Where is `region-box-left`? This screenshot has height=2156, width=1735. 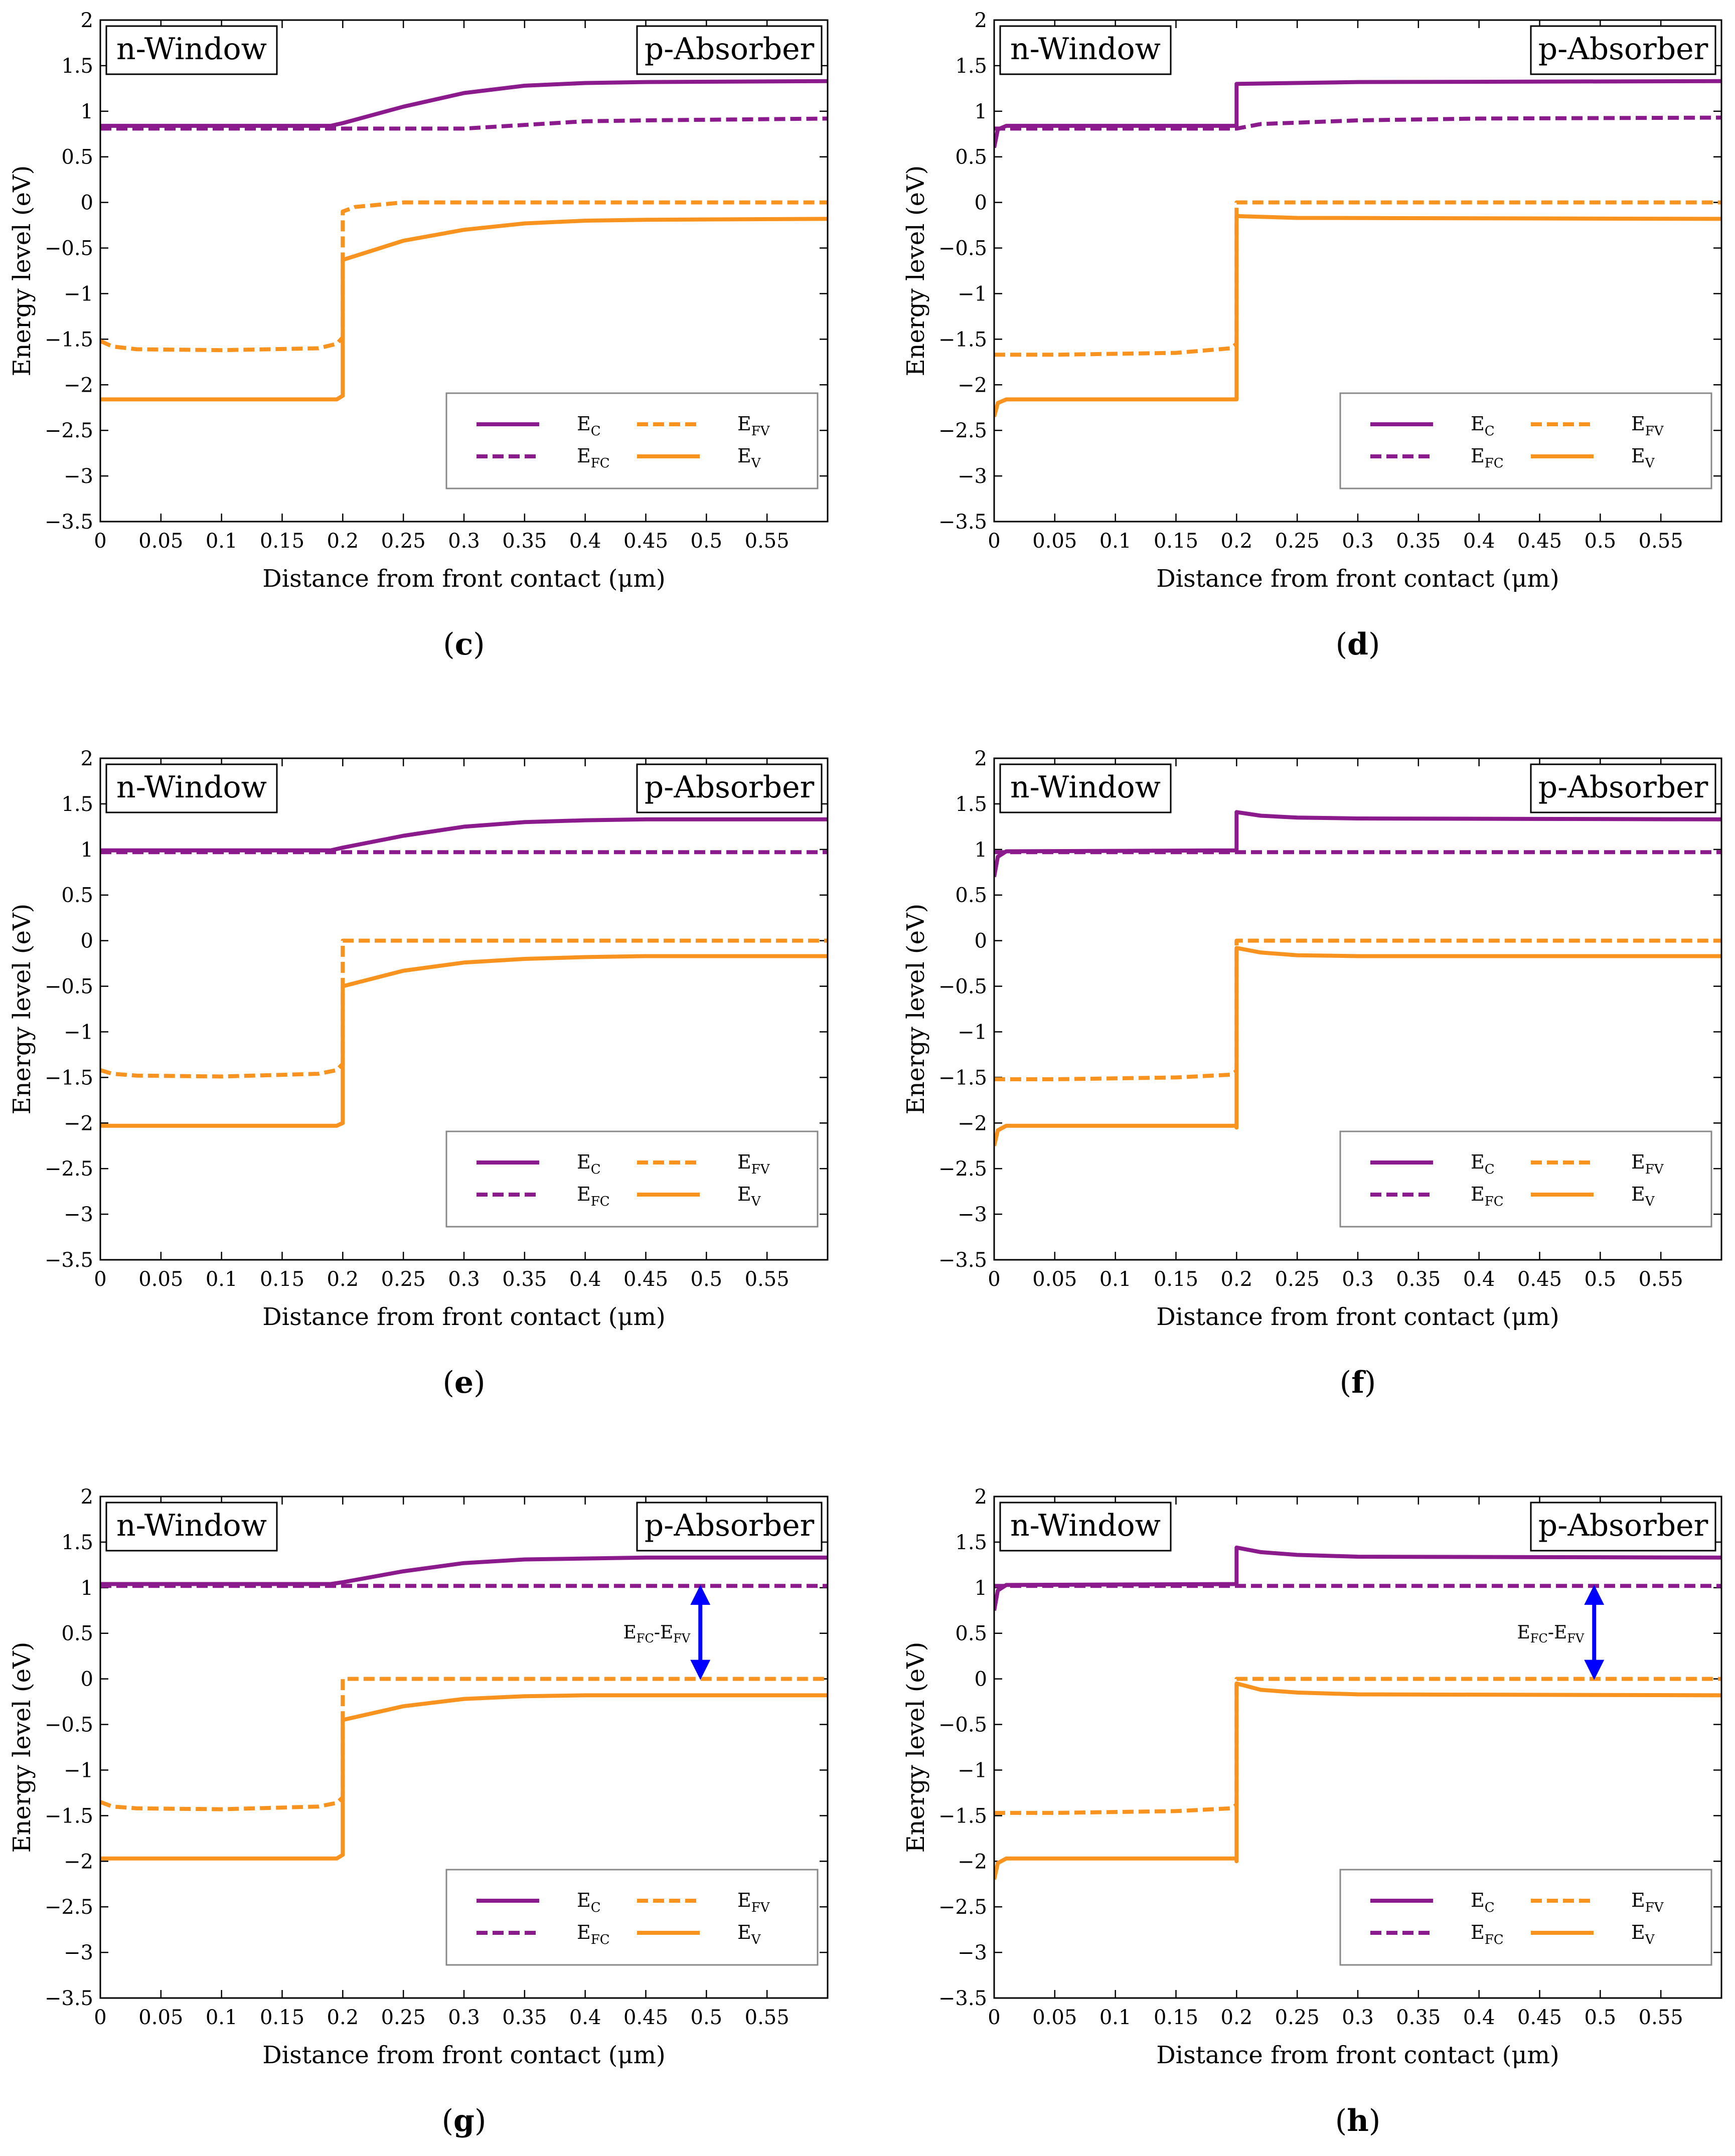
region-box-left is located at coordinates (192, 50).